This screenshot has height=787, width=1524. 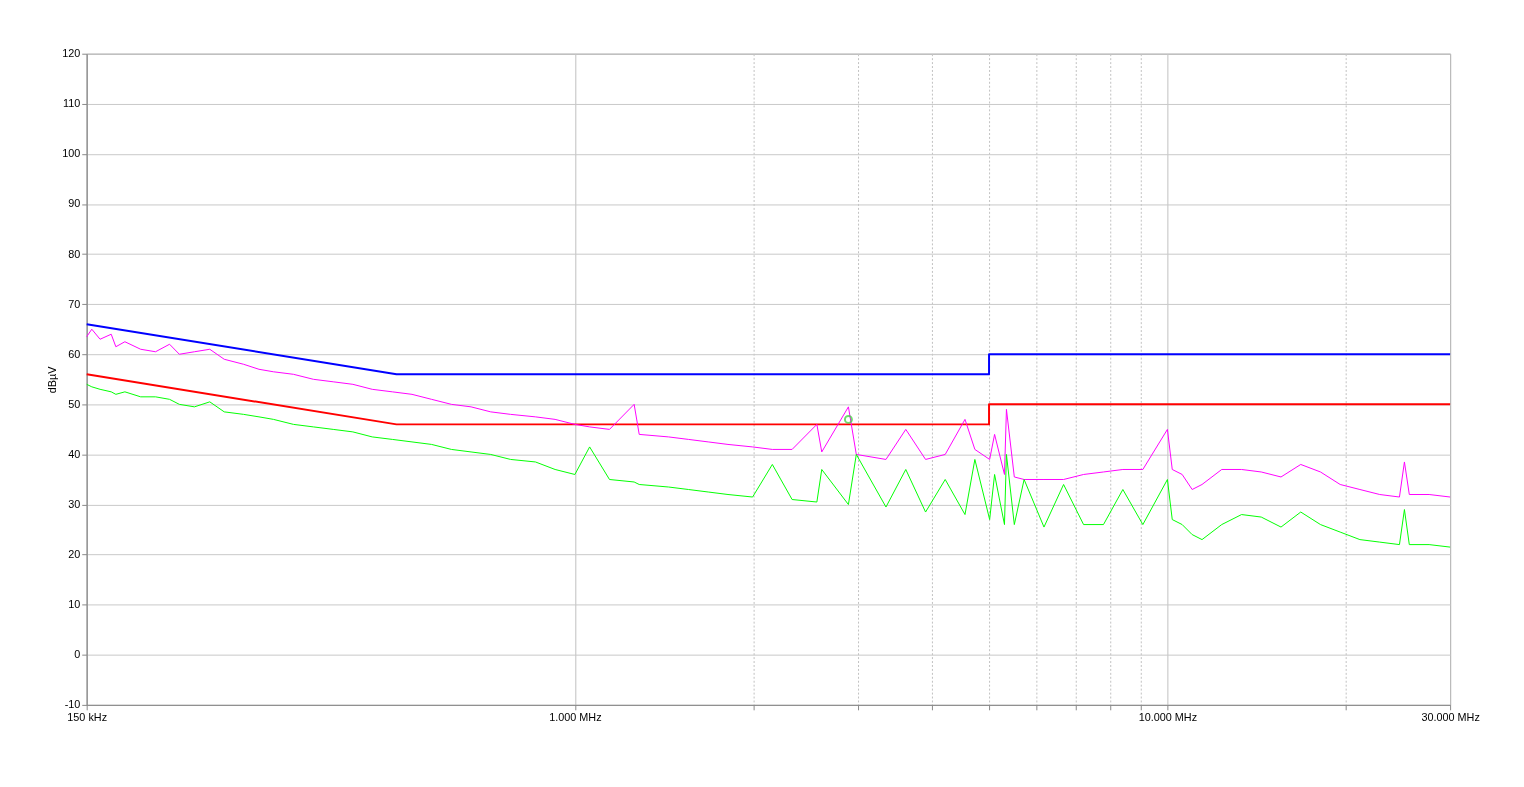 What do you see at coordinates (71, 153) in the screenshot?
I see `y-tick-label: 100` at bounding box center [71, 153].